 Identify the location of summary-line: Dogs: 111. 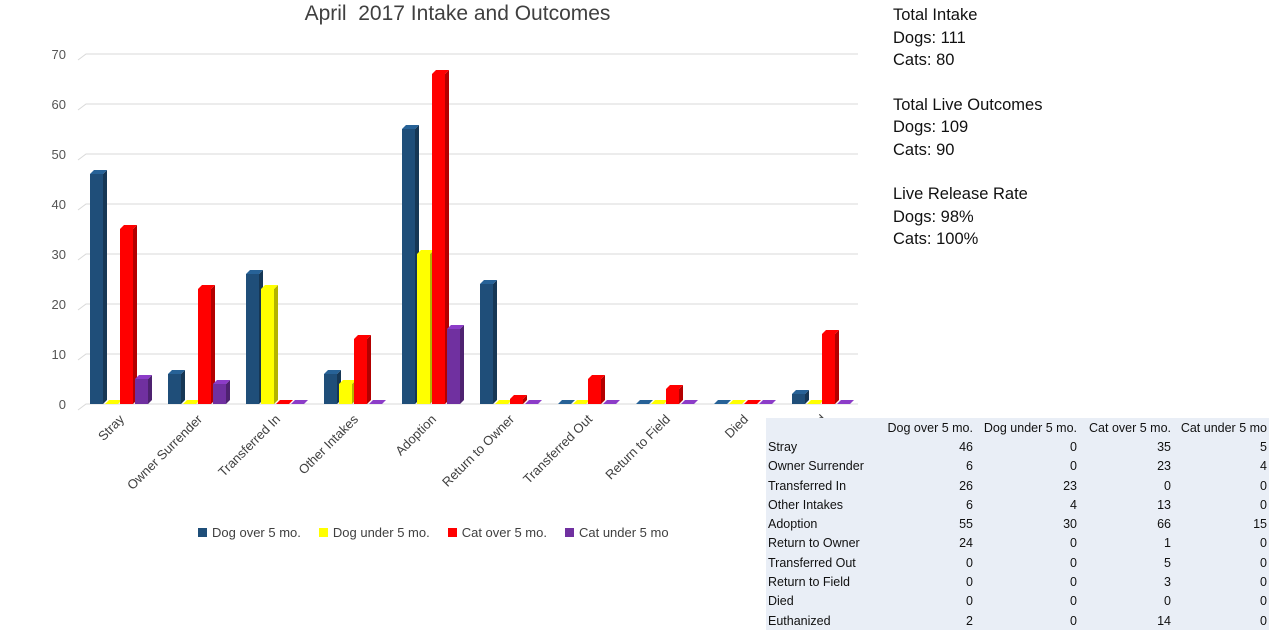
(929, 37).